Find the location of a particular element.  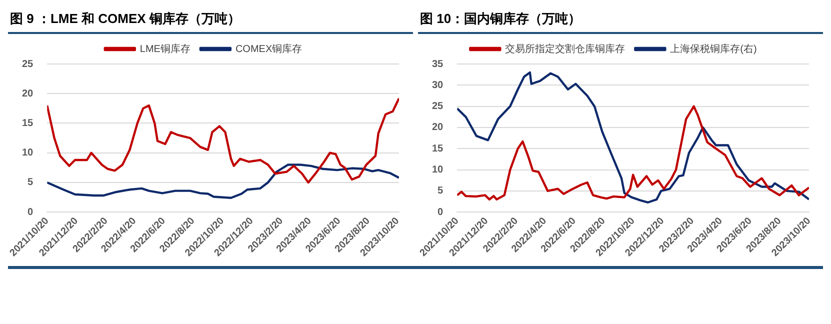

chart-title: 图 9 ：LME 和 COMEX 铜库存（万吨） is located at coordinates (125, 19).